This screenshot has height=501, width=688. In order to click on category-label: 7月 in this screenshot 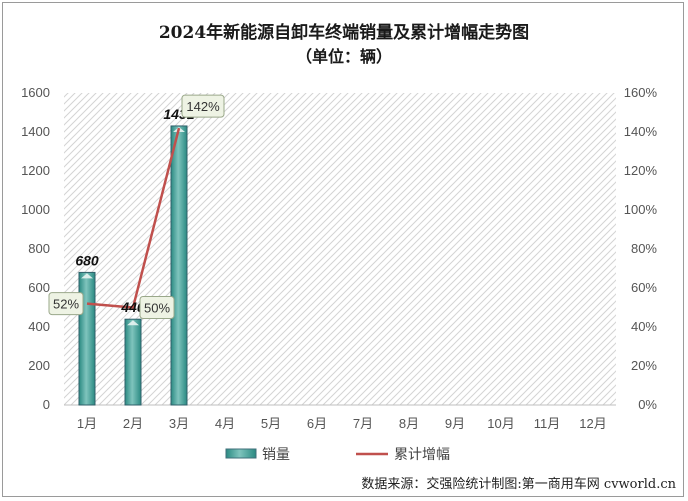, I will do `click(363, 423)`.